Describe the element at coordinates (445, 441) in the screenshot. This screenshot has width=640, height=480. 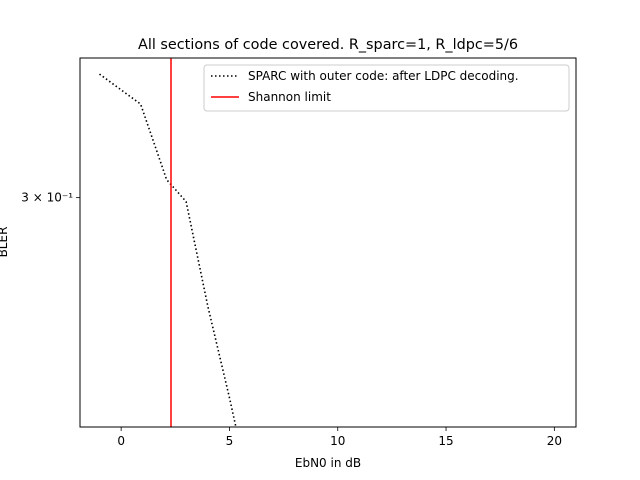
I see `x-tick-label: 15` at that location.